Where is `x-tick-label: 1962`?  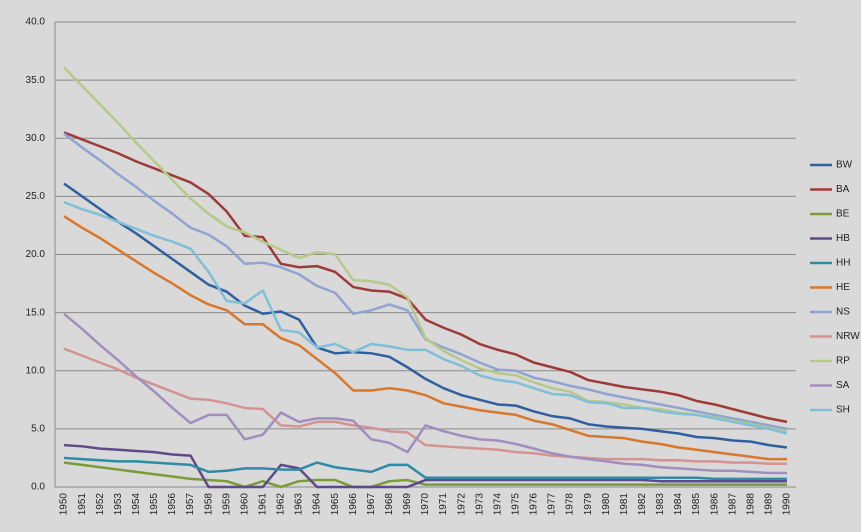 x-tick-label: 1962 is located at coordinates (281, 504).